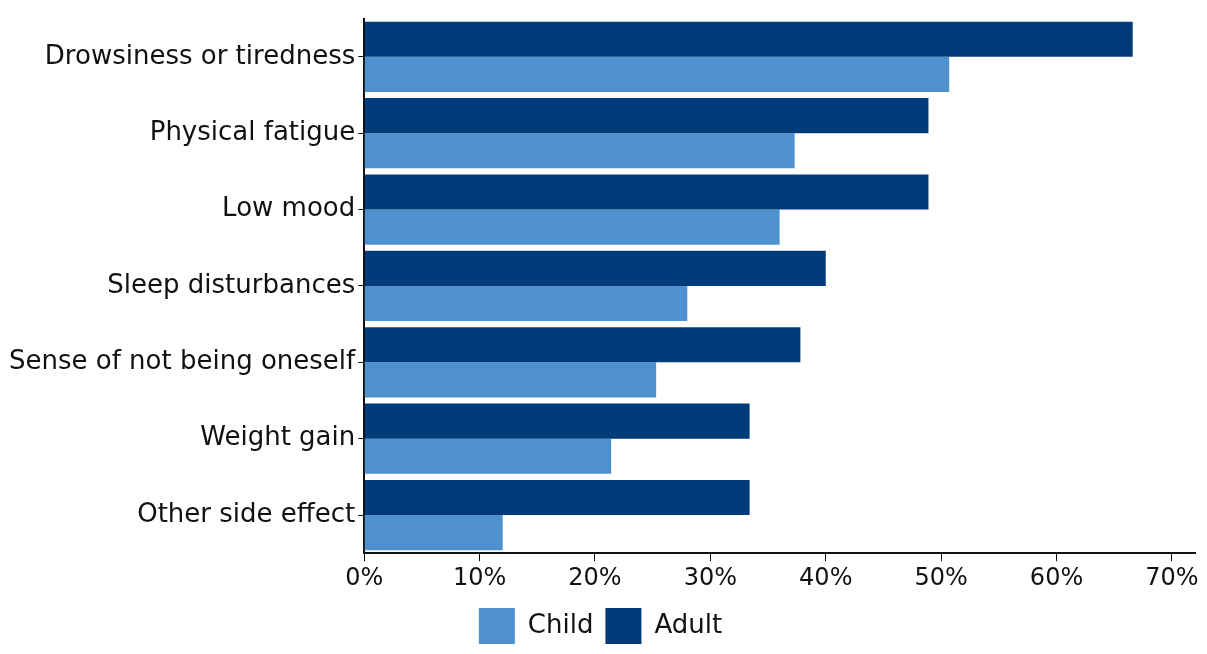 The width and height of the screenshot is (1207, 654). I want to click on y-tick-label: Low mood, so click(289, 207).